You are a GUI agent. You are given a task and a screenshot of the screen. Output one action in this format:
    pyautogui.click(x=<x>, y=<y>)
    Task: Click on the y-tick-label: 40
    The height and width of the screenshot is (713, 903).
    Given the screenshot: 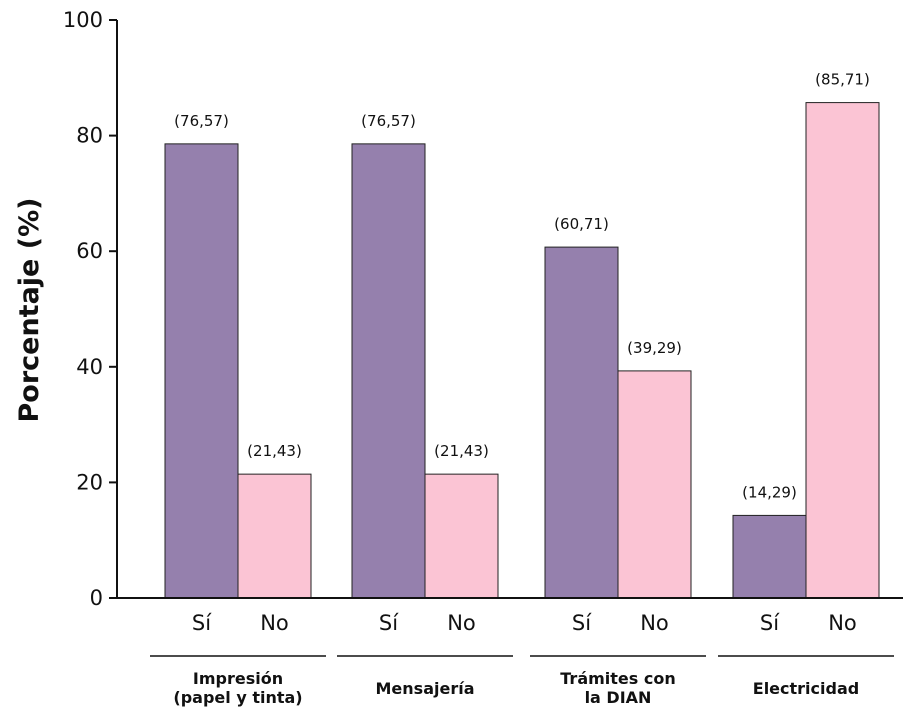 What is the action you would take?
    pyautogui.click(x=89, y=367)
    